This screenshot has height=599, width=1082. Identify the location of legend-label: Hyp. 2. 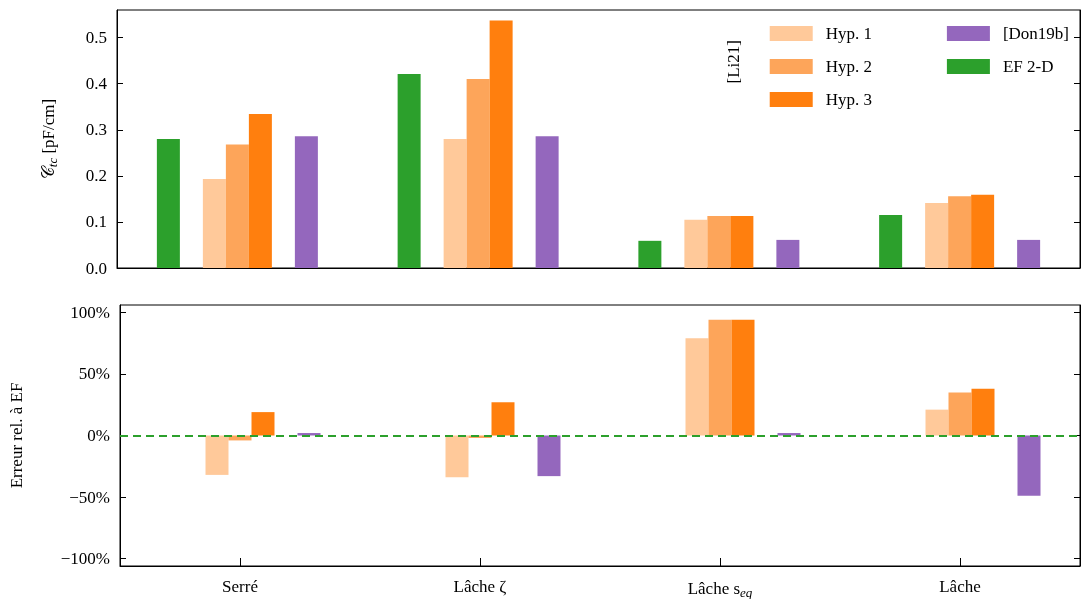
(848, 66).